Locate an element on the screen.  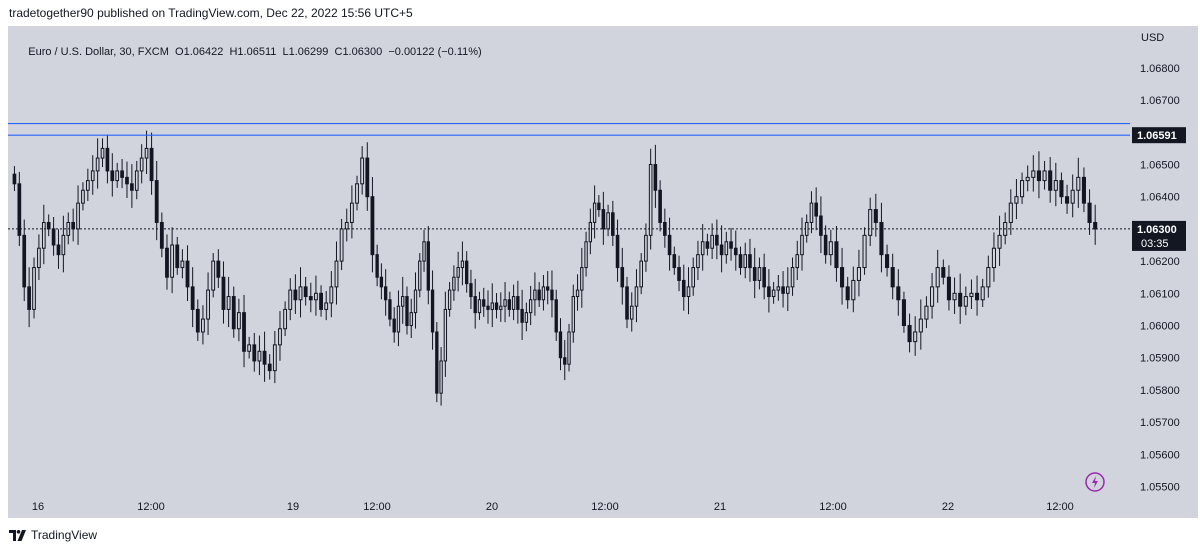
y-tick-label: 1.06400 is located at coordinates (1160, 198).